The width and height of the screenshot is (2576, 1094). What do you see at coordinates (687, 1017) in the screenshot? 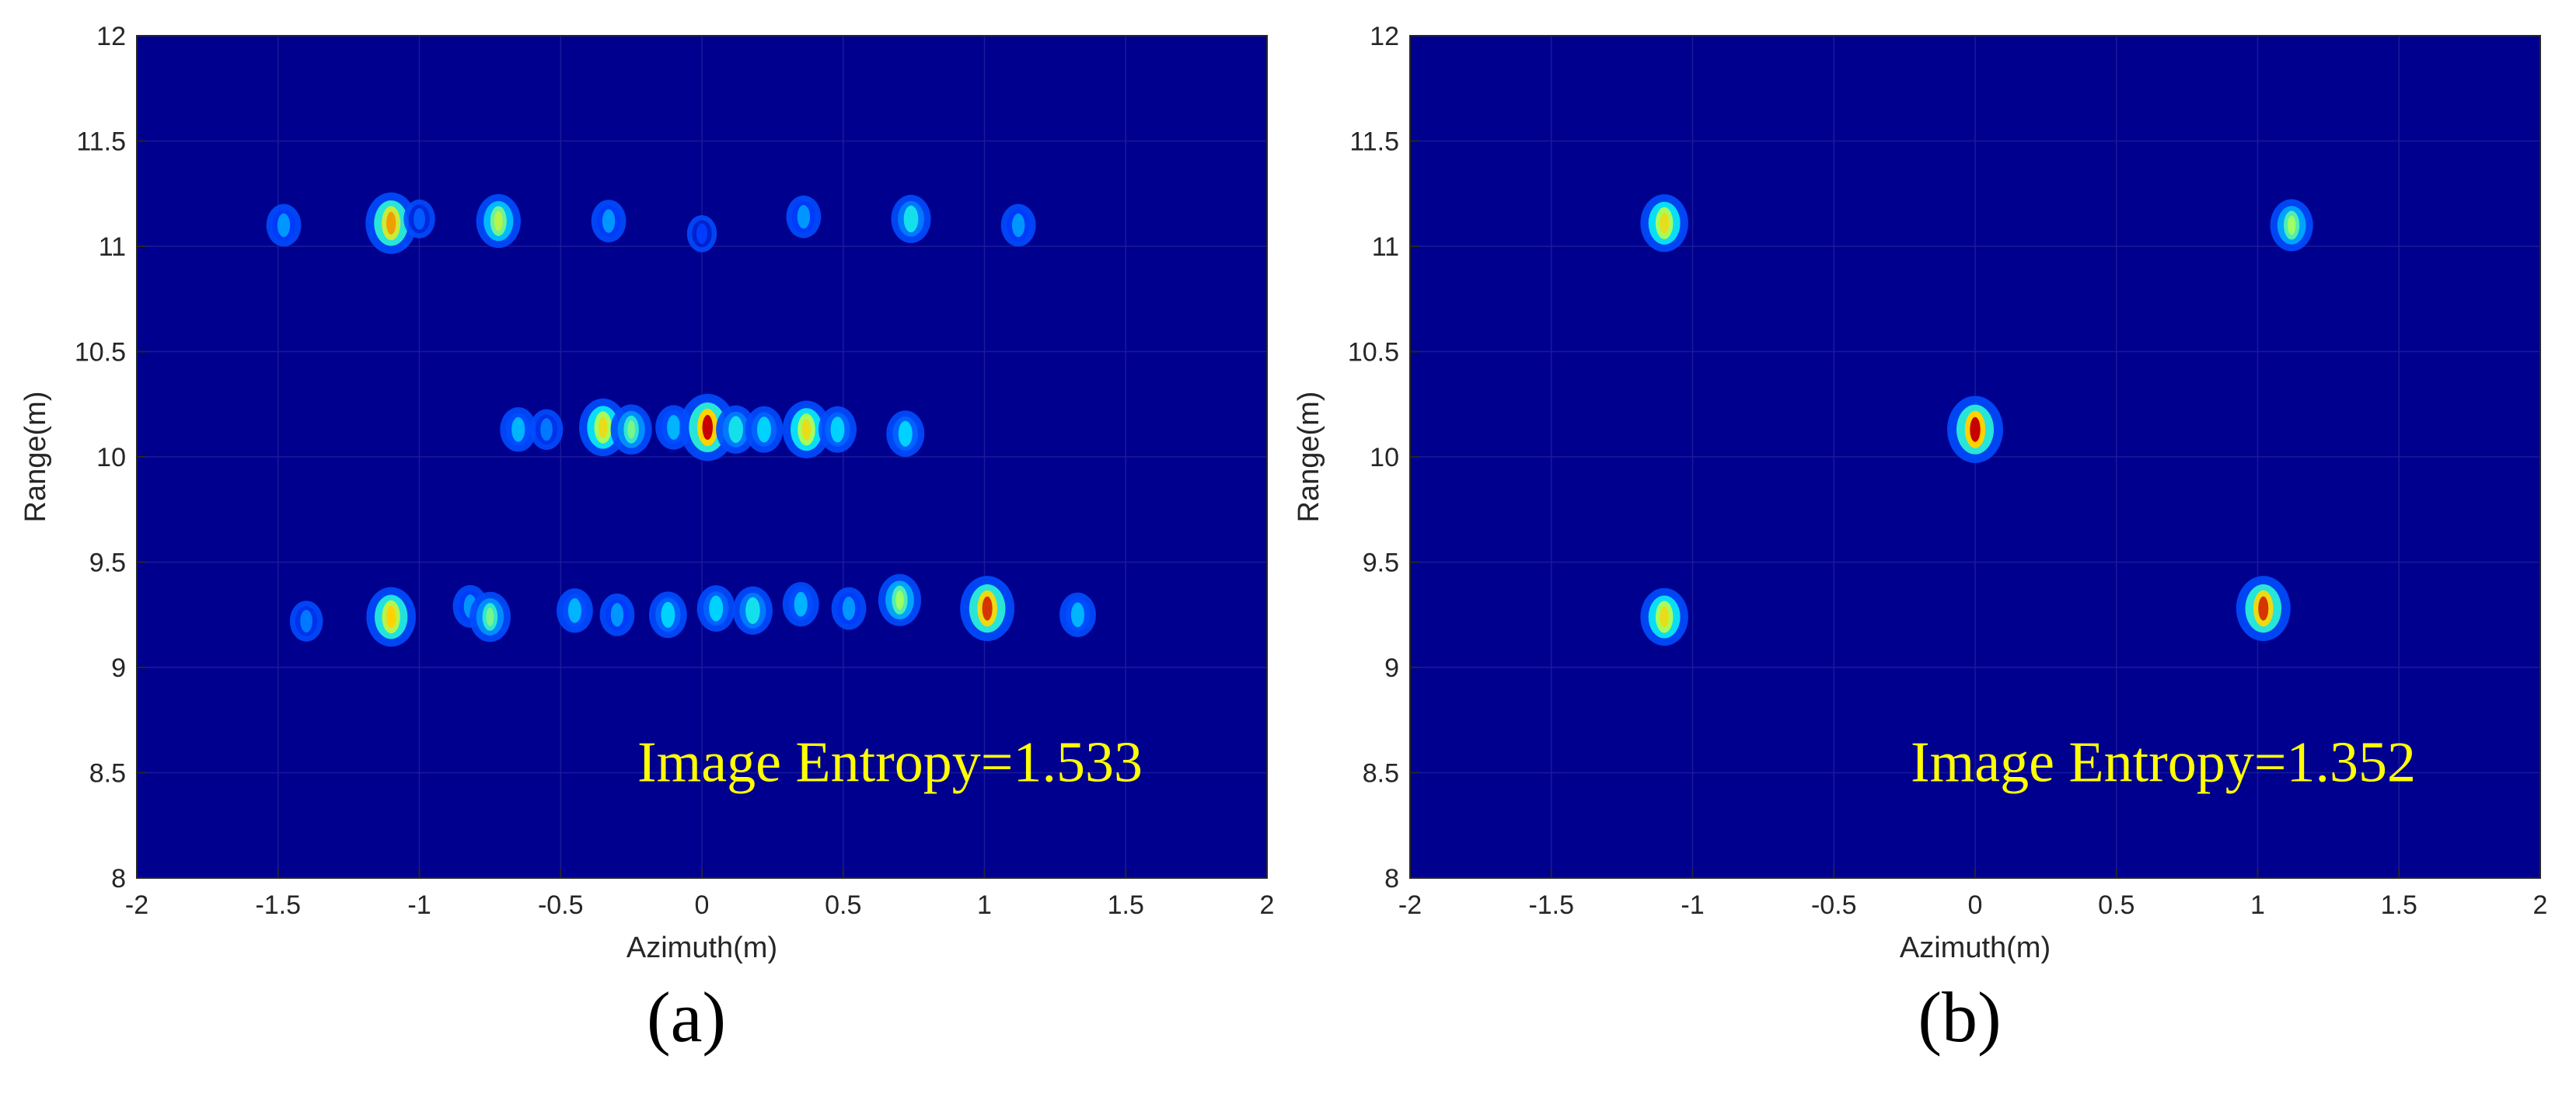
I see `panel-label: (a)` at bounding box center [687, 1017].